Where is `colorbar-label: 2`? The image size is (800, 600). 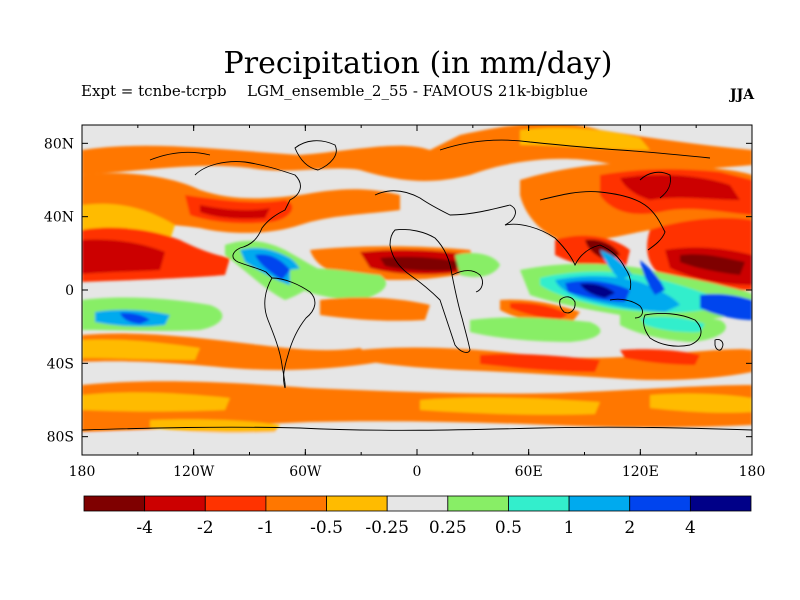 colorbar-label: 2 is located at coordinates (629, 528).